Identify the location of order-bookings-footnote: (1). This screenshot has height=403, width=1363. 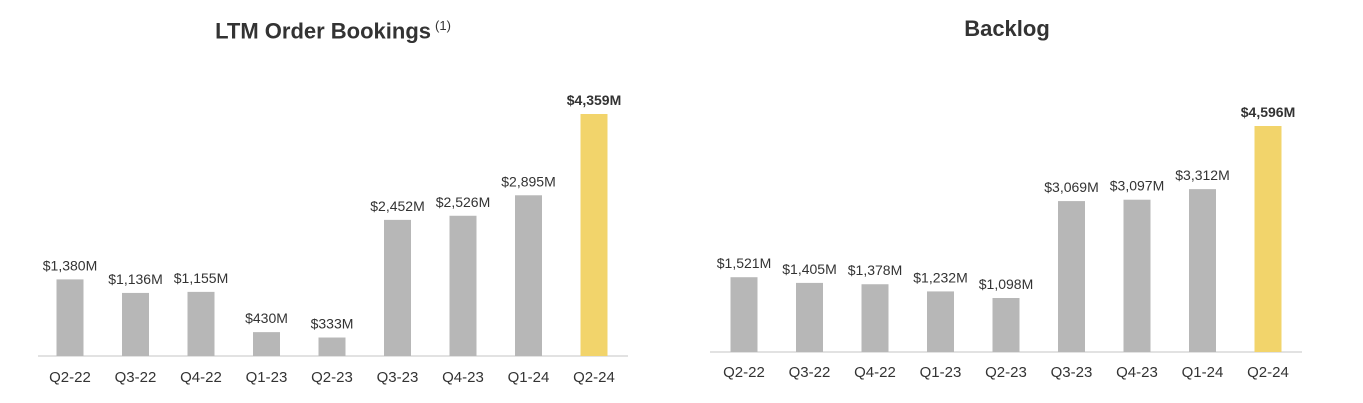
(443, 25).